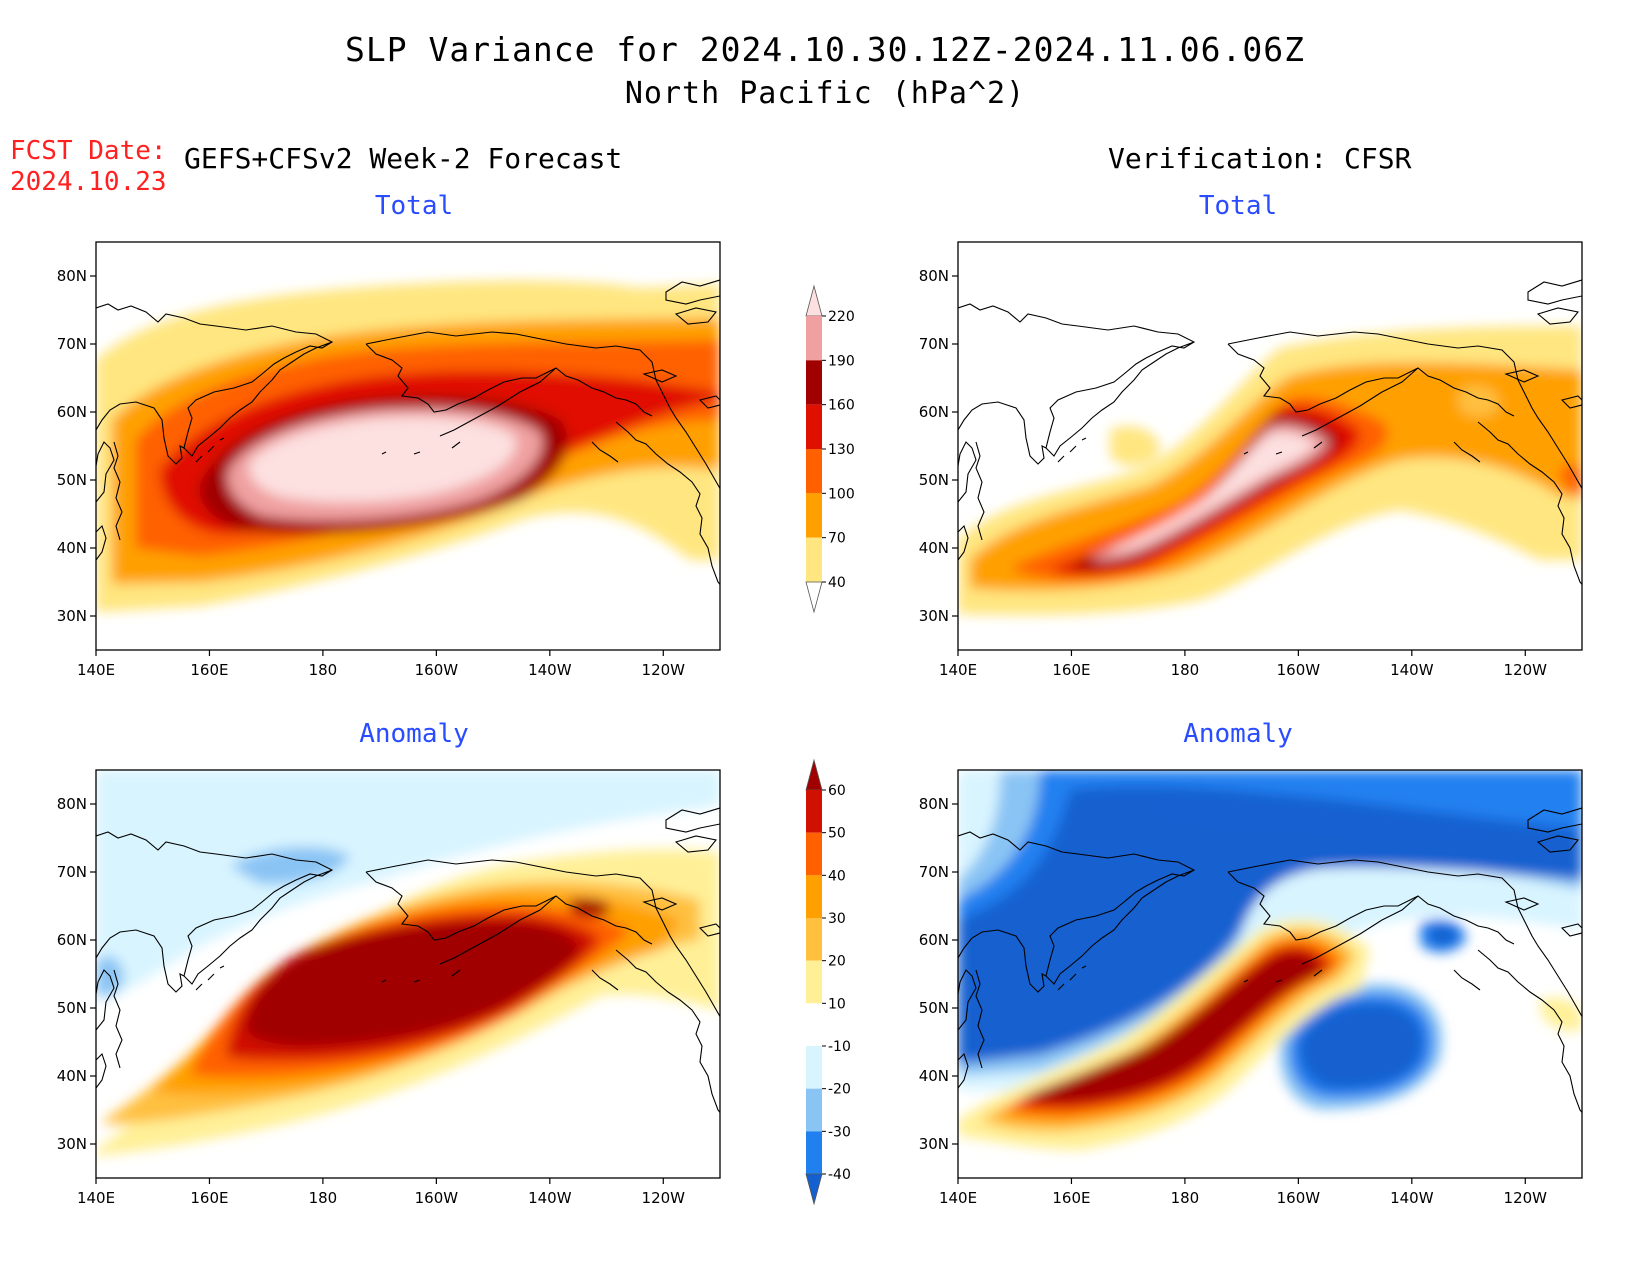  Describe the element at coordinates (825, 93) in the screenshot. I see `main-subtitle: North Pacific (hPa^2)` at that location.